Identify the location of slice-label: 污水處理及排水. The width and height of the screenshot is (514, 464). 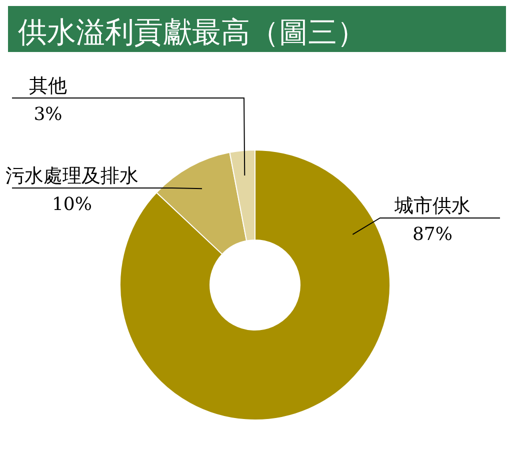
(72, 176).